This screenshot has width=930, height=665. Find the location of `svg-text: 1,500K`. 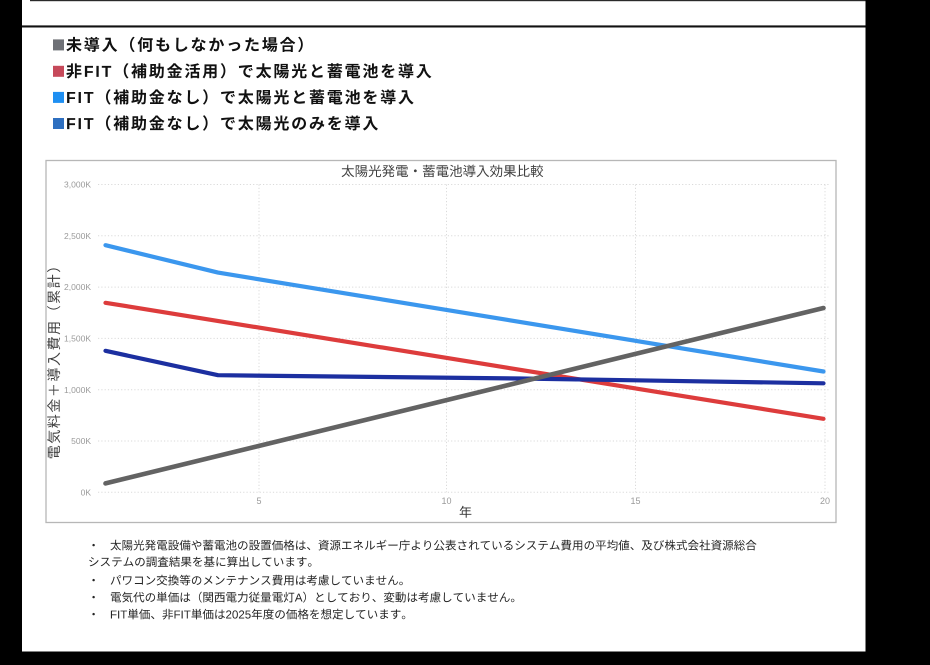

svg-text: 1,500K is located at coordinates (77, 339).